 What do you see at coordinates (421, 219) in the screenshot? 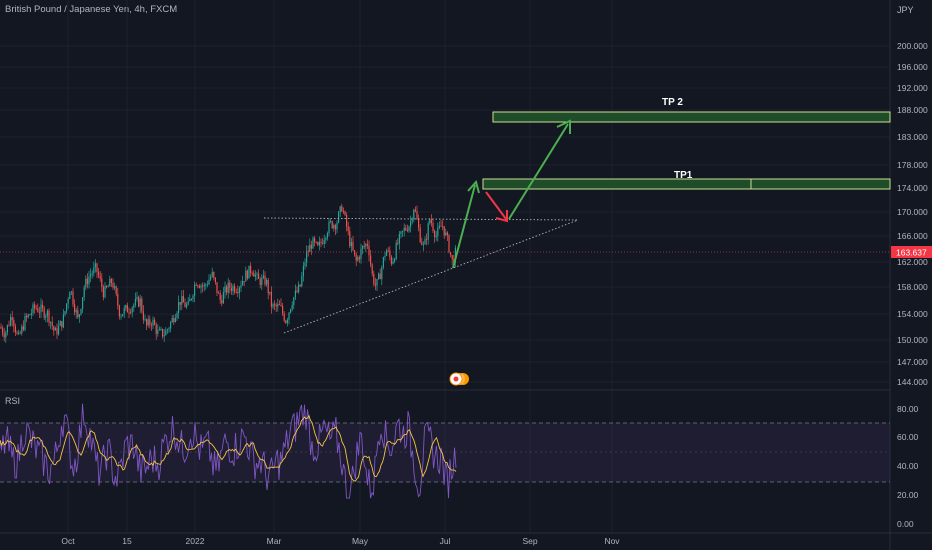
I see `resistance-line` at bounding box center [421, 219].